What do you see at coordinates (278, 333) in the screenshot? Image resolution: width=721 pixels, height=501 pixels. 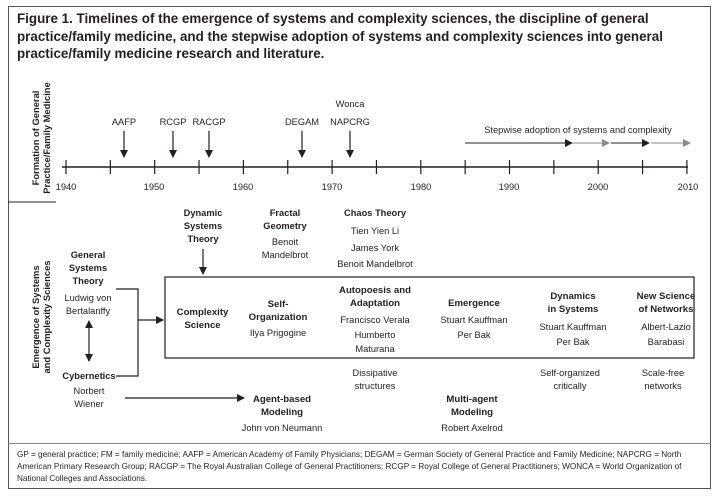 I see `self-organization-people: Ilya Prigogine` at bounding box center [278, 333].